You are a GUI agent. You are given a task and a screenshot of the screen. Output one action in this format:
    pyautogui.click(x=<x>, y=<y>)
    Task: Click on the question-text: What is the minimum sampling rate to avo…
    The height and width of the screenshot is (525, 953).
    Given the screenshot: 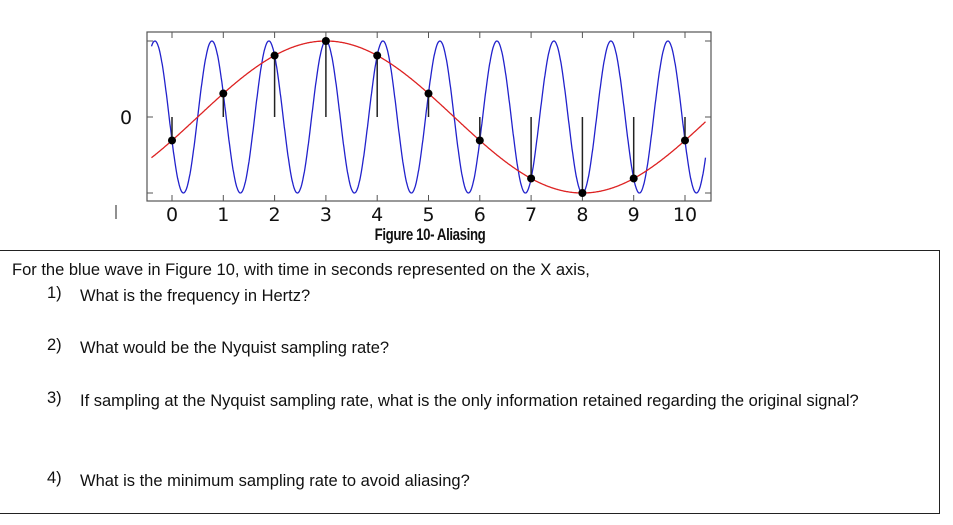 What is the action you would take?
    pyautogui.click(x=275, y=481)
    